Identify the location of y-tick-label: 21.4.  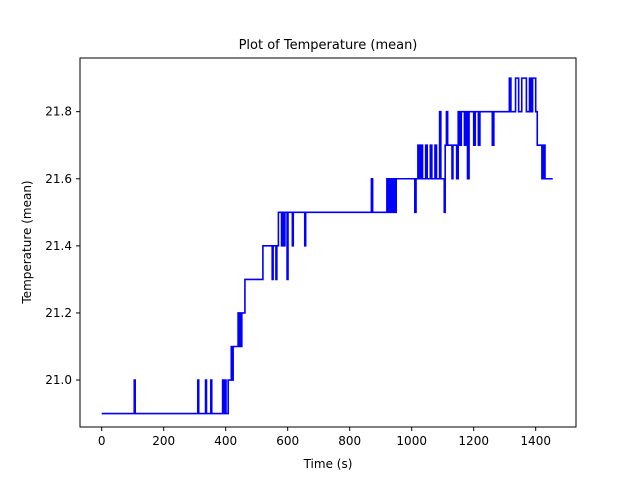
(58, 246).